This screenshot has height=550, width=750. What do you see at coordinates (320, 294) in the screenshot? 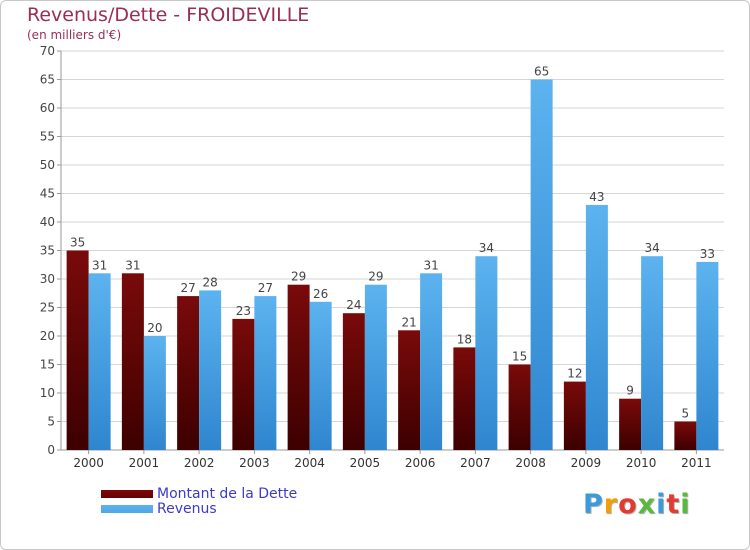
I see `data-label-revenus-2004: 26` at bounding box center [320, 294].